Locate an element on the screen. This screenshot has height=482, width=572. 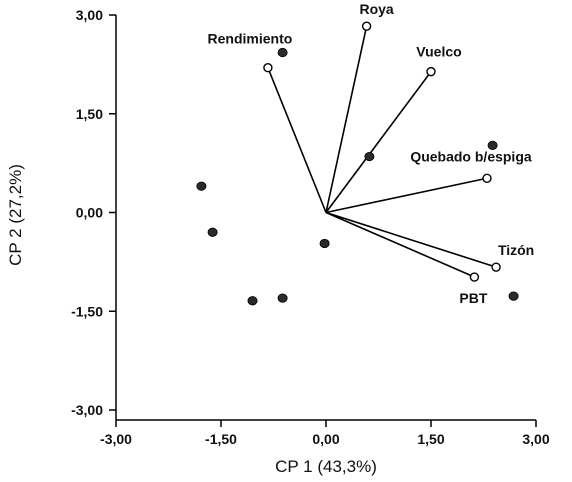
x-tick-label: 1,50 is located at coordinates (430, 439).